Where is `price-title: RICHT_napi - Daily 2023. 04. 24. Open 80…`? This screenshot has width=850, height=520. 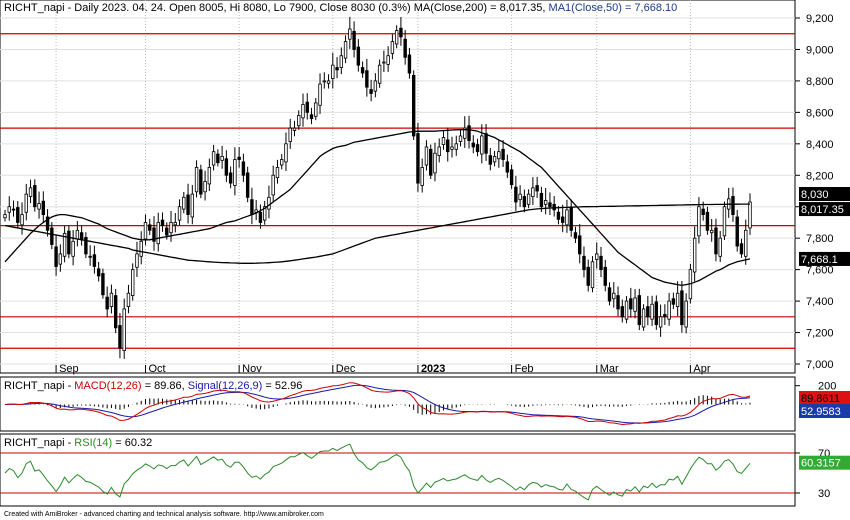
price-title: RICHT_napi - Daily 2023. 04. 24. Open 80… is located at coordinates (340, 8).